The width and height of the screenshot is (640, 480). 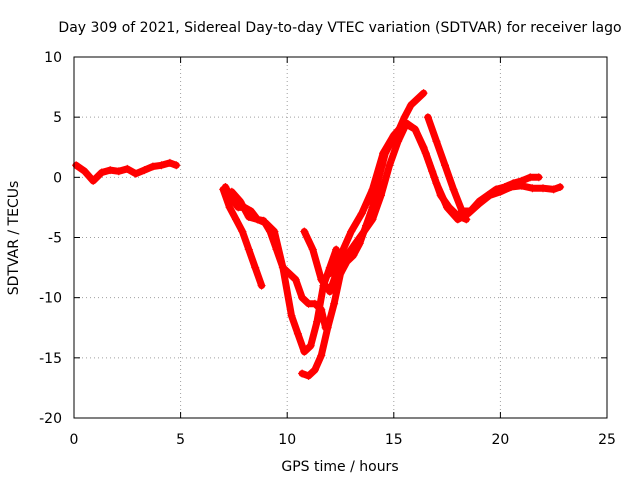 What do you see at coordinates (57, 178) in the screenshot?
I see `y-tick-label: 0` at bounding box center [57, 178].